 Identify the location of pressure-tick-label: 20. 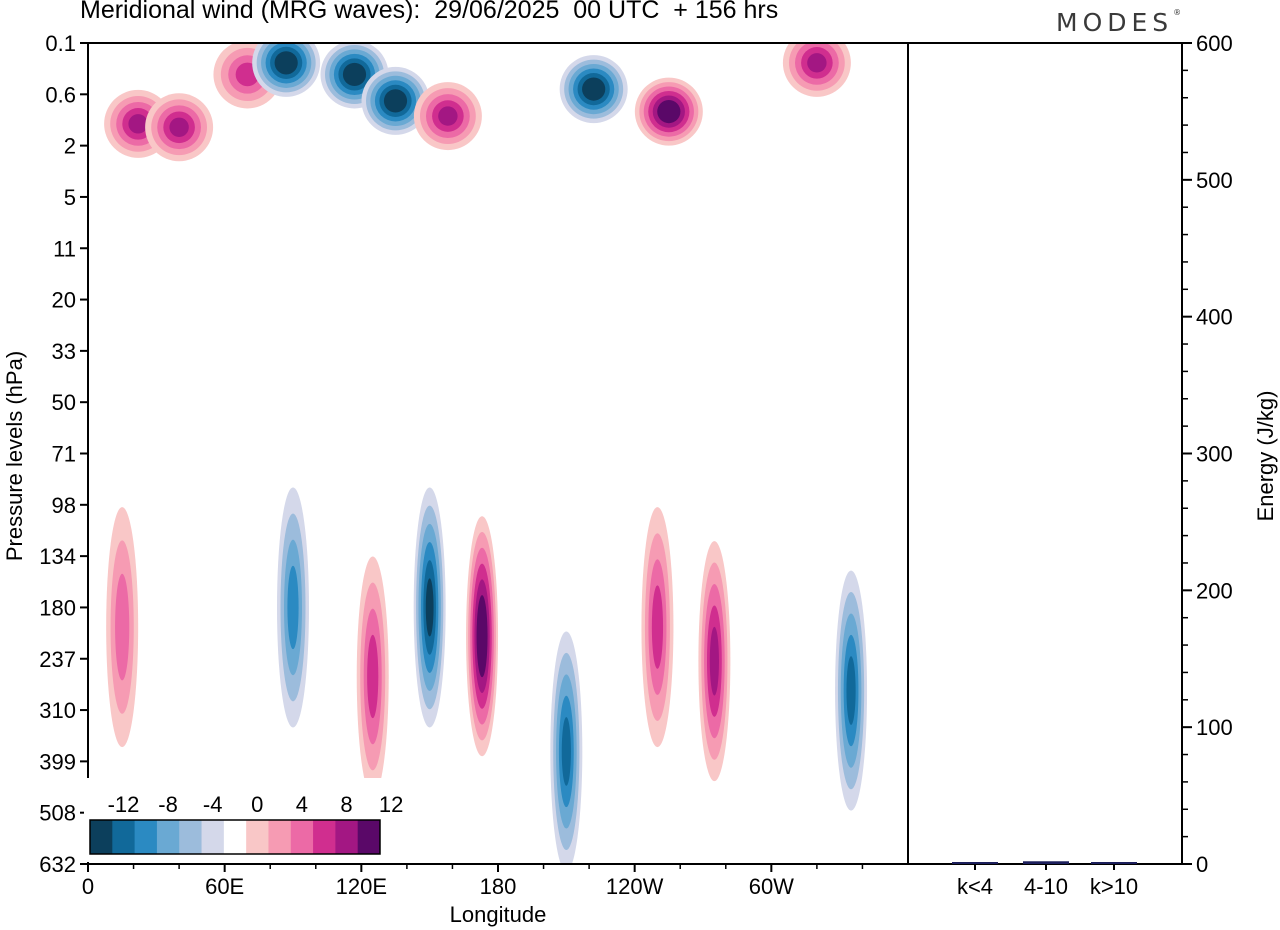
(64, 300).